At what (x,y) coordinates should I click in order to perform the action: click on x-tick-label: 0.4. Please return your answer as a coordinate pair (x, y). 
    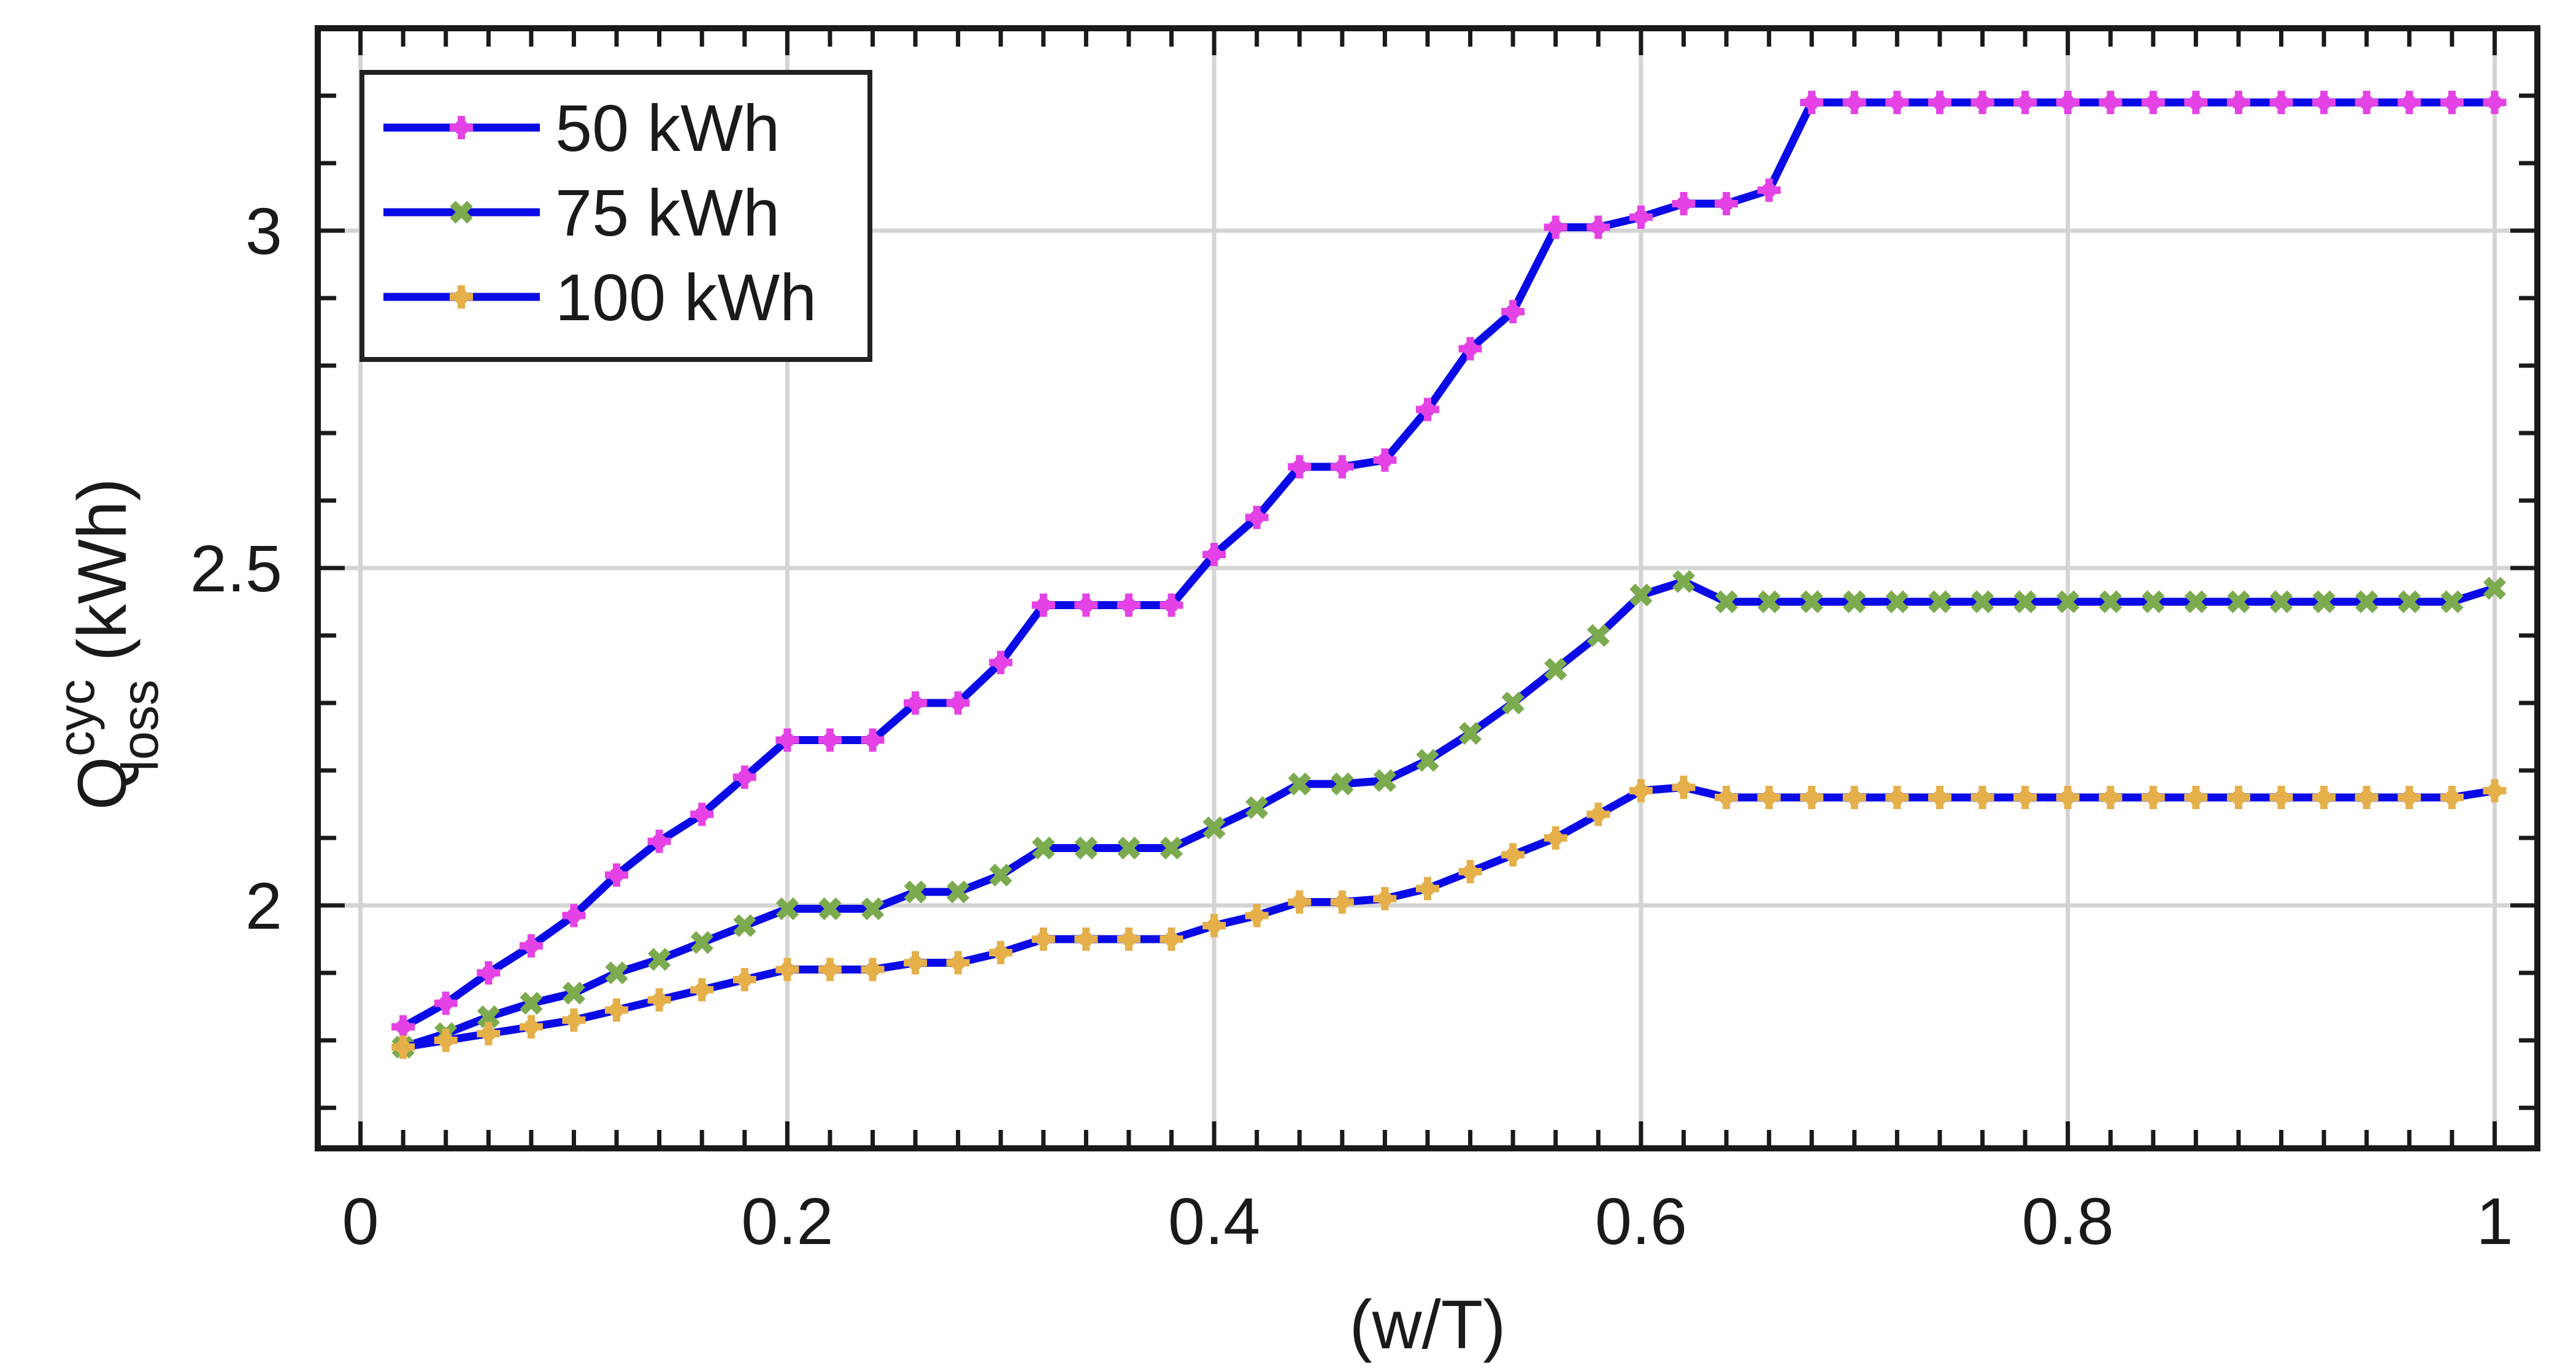
    Looking at the image, I should click on (1214, 1221).